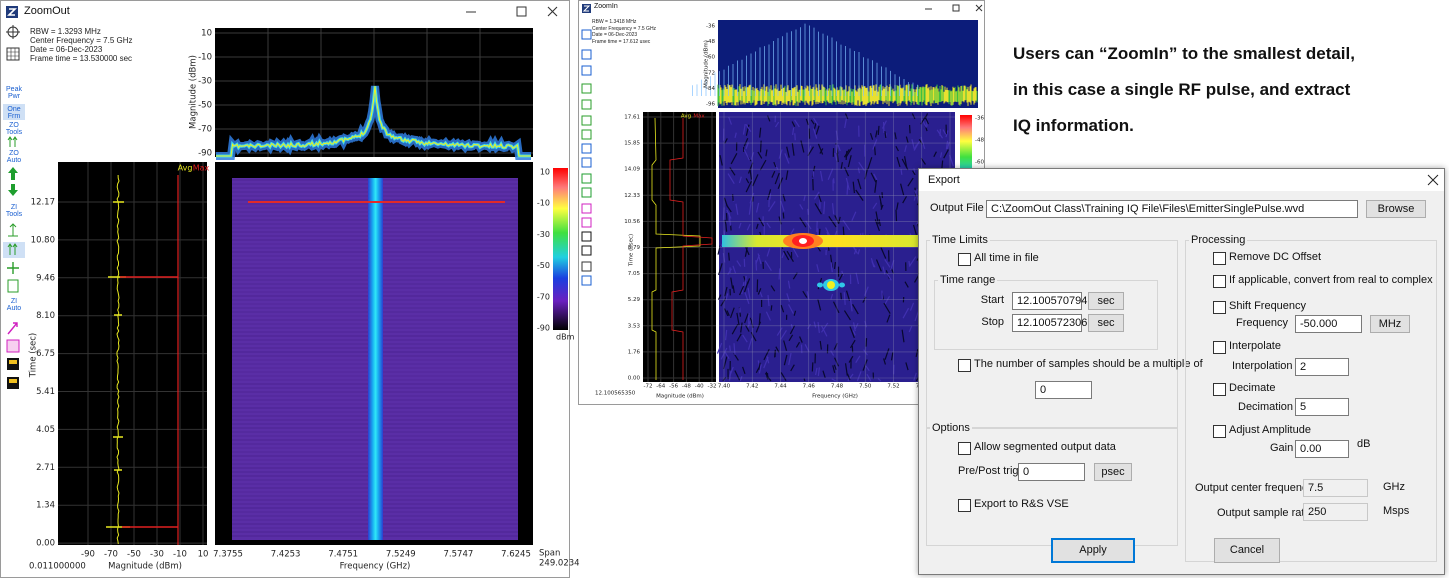  Describe the element at coordinates (1049, 301) in the screenshot. I see `text-input: 12.100570794` at that location.